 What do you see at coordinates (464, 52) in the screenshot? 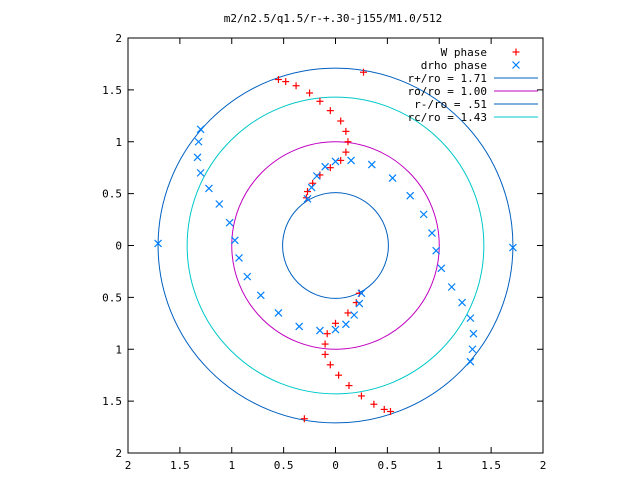
I see `legend-label: W phase` at bounding box center [464, 52].